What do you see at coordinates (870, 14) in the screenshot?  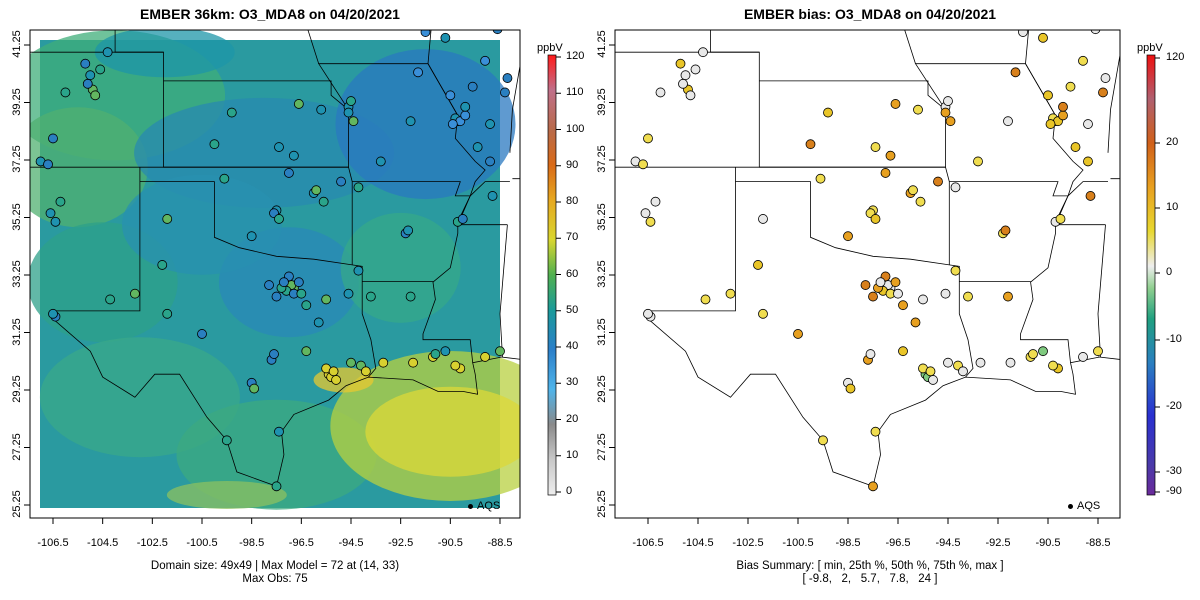 I see `right-panel-title: EMBER bias: O3_MDA8 on 04/20/2021` at bounding box center [870, 14].